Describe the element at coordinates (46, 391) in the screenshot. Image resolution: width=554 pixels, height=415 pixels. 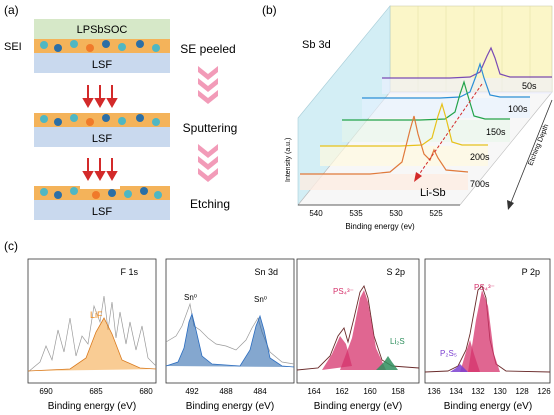
I see `tick-label: 690` at that location.